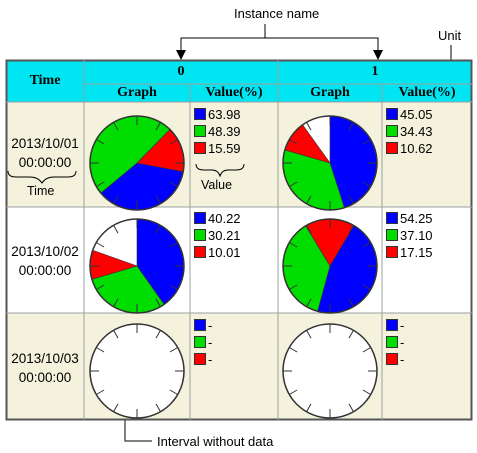 Image resolution: width=477 pixels, height=453 pixels. What do you see at coordinates (279, 44) in the screenshot?
I see `instance-bracket-line` at bounding box center [279, 44].